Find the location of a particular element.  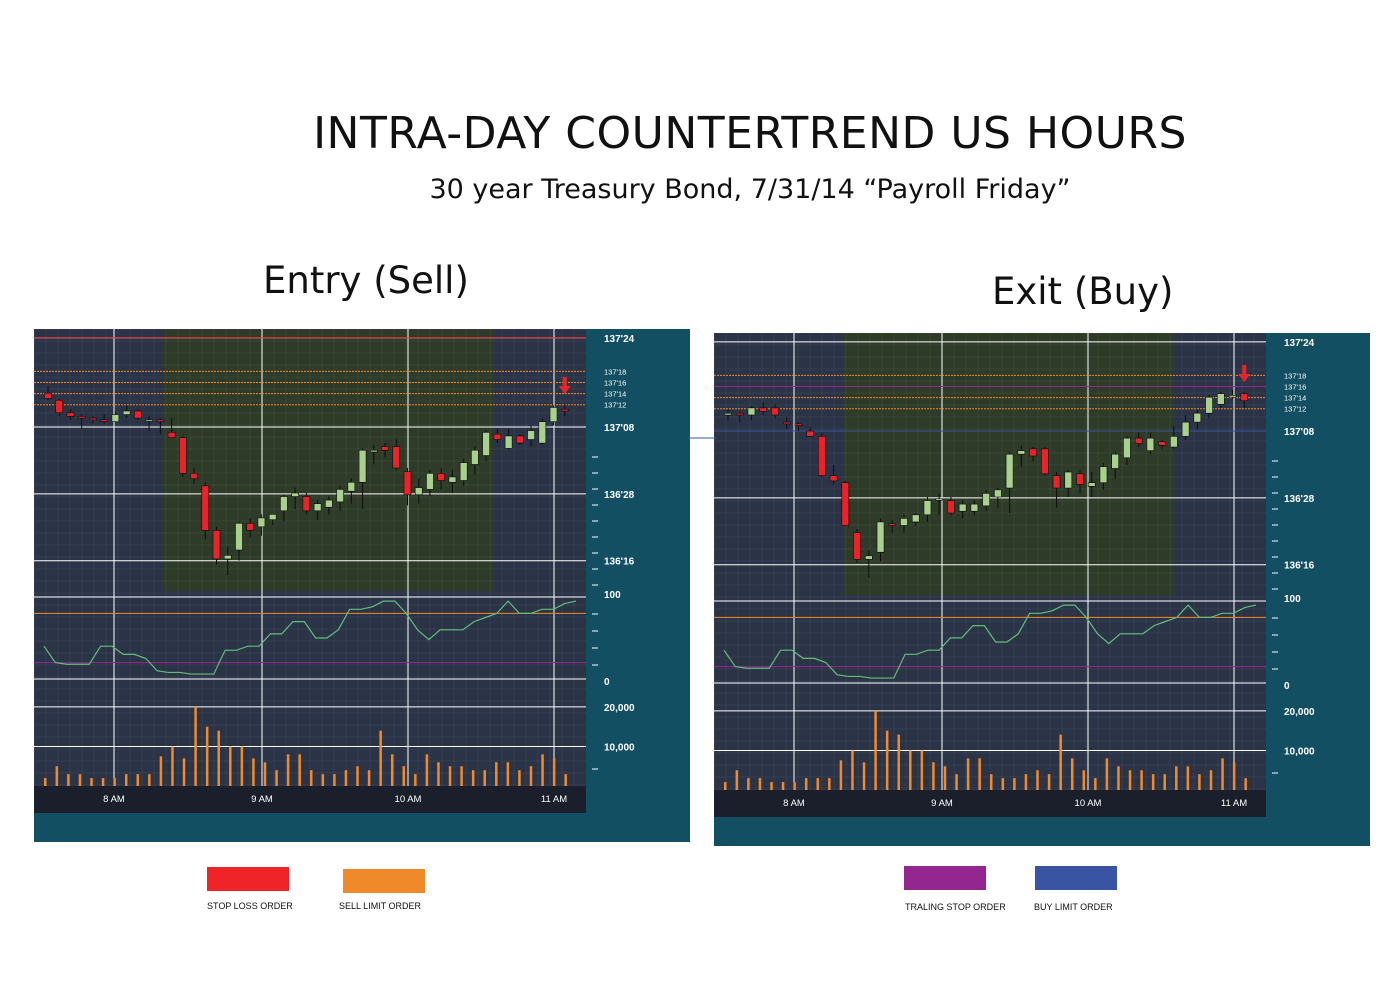

oscillator-line is located at coordinates (990, 641).